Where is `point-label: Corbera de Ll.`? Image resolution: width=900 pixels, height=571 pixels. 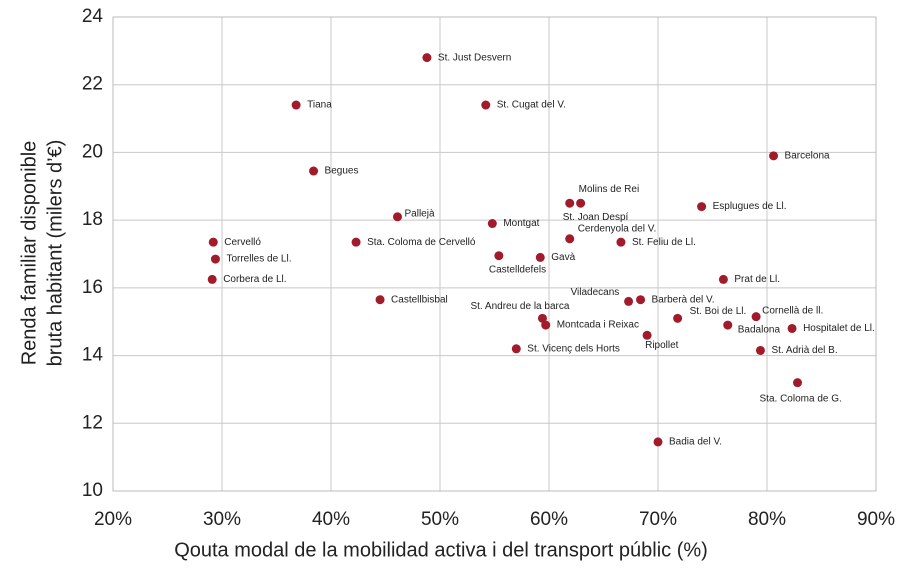
point-label: Corbera de Ll. is located at coordinates (254, 279).